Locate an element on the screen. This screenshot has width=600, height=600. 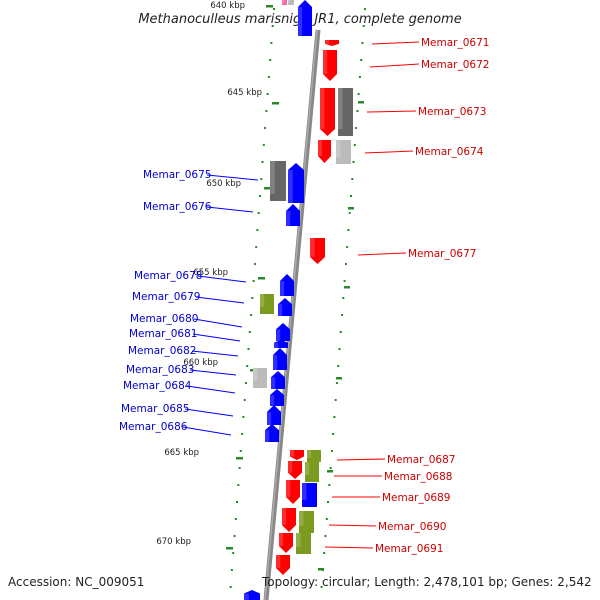
gene-label-reverse: Memar_0686 is located at coordinates (153, 427).